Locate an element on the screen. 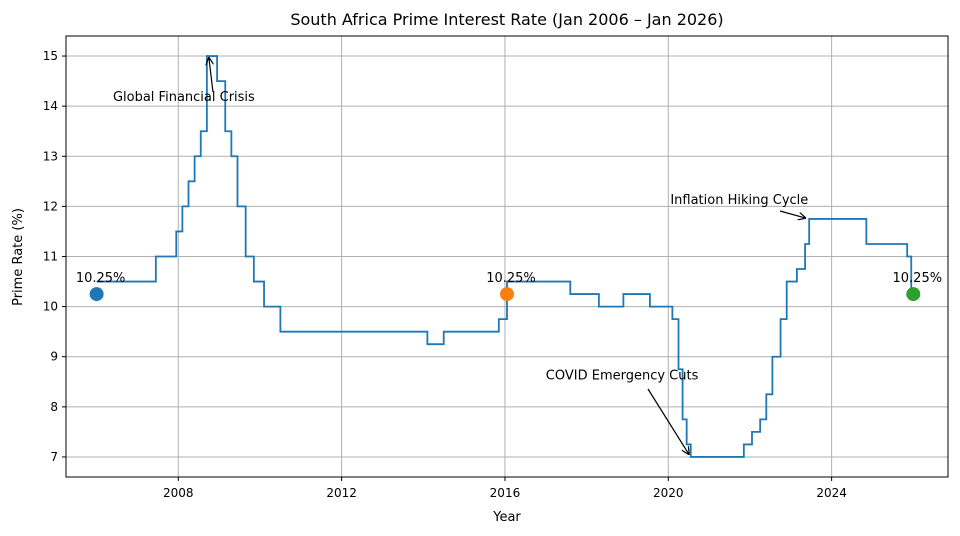 The height and width of the screenshot is (536, 960). point-label-1: 10.25% is located at coordinates (511, 278).